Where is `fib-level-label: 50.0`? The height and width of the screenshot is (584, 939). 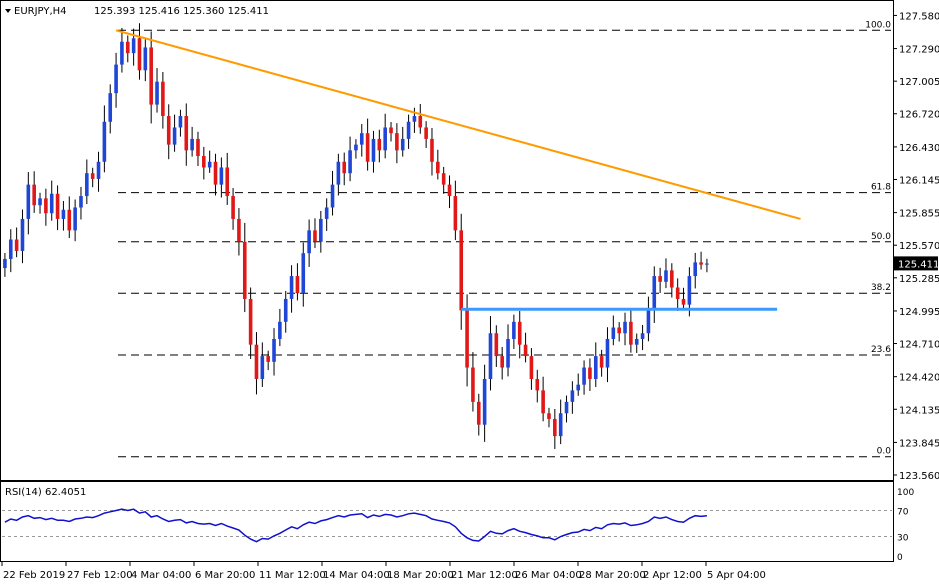
fib-level-label: 50.0 is located at coordinates (881, 237).